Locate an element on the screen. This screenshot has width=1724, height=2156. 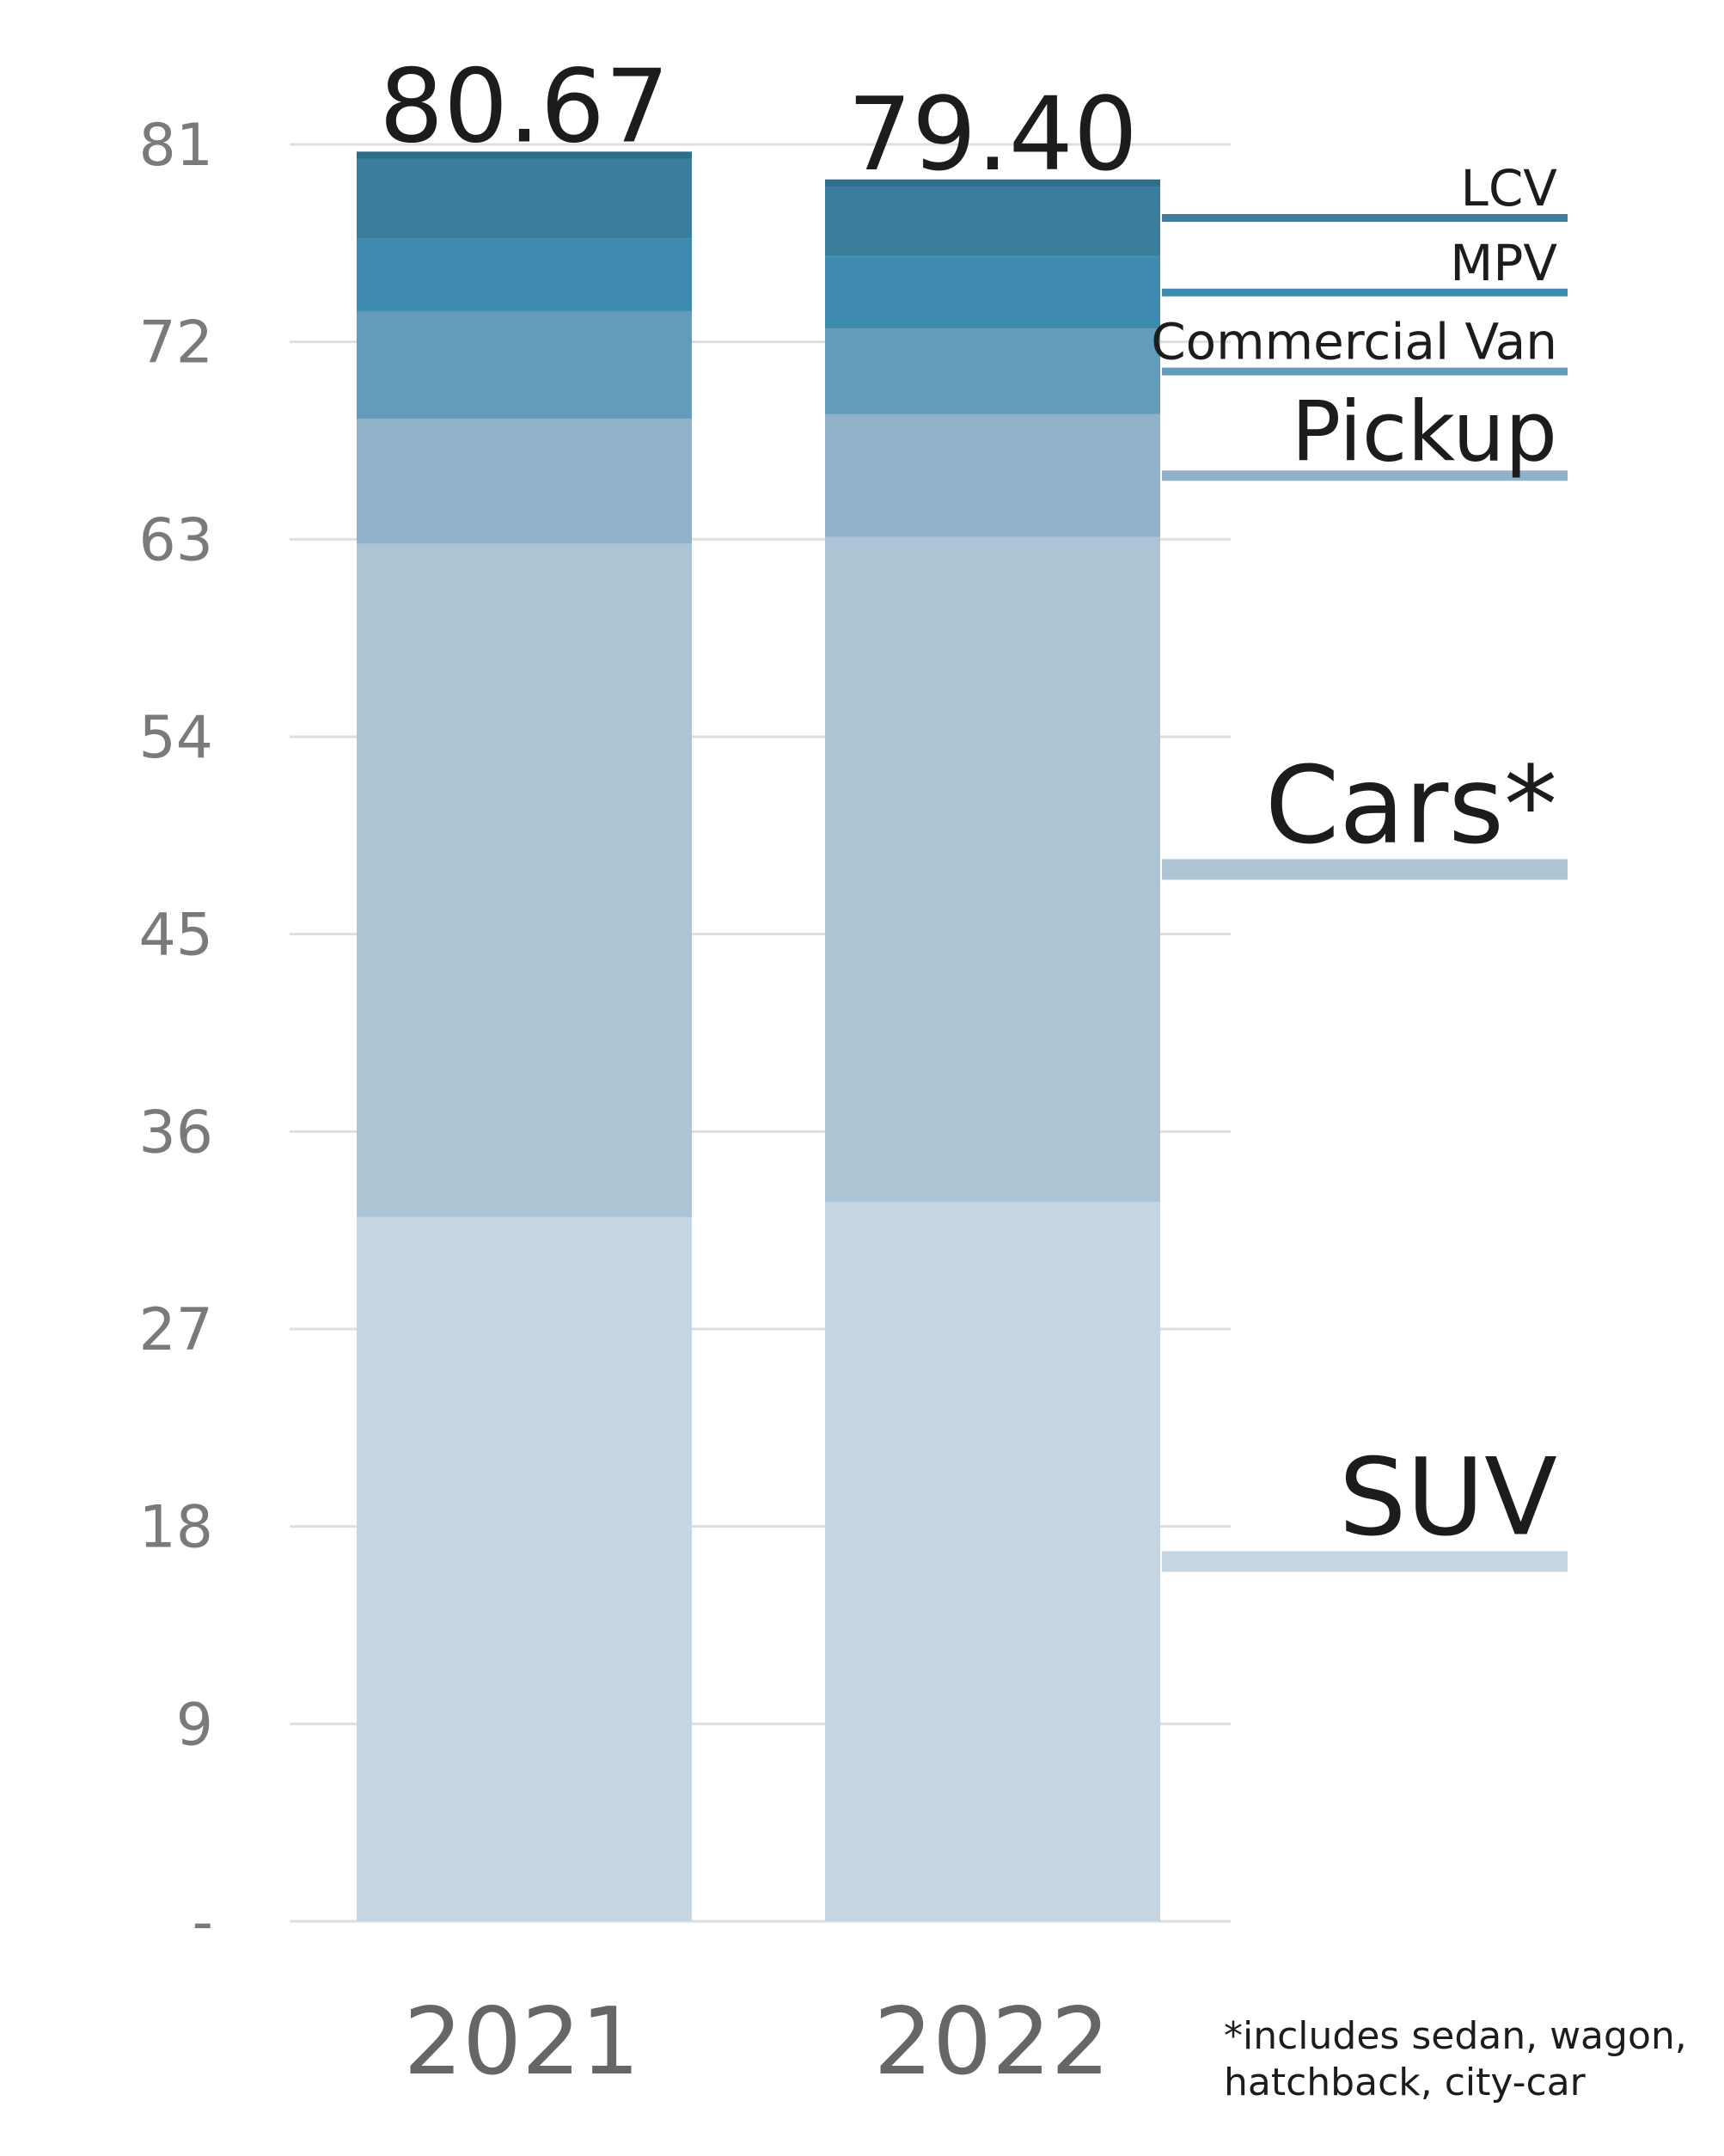
bar-segment-lcv-2021 is located at coordinates (524, 195).